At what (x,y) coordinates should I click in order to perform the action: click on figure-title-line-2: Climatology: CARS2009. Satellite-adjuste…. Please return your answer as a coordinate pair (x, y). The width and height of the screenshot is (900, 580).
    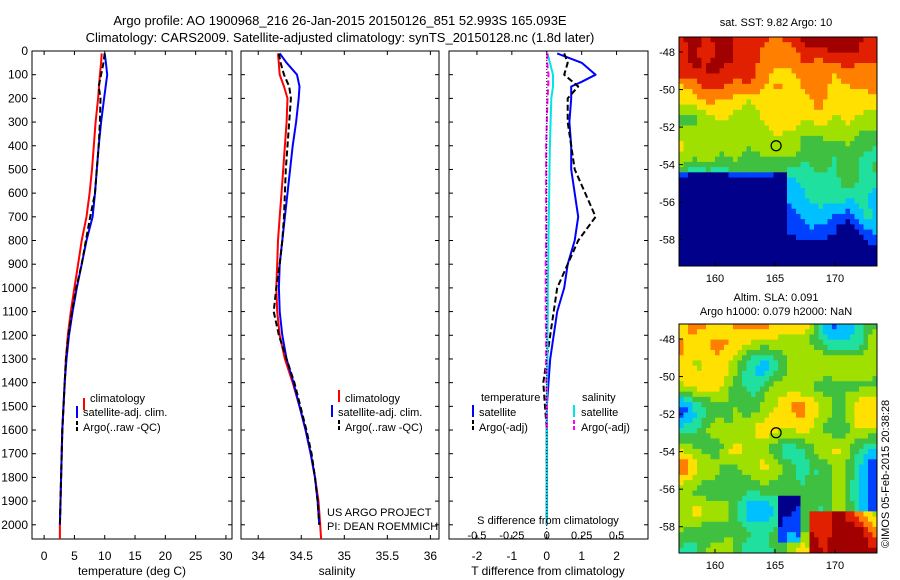
    Looking at the image, I should click on (340, 37).